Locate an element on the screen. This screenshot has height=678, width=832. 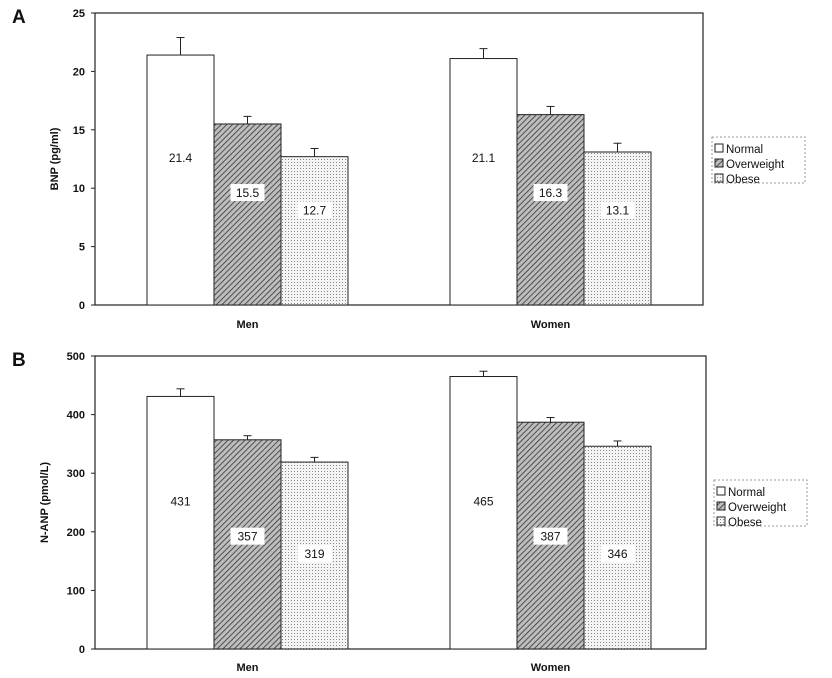
y-tick-label: 25 is located at coordinates (79, 14).